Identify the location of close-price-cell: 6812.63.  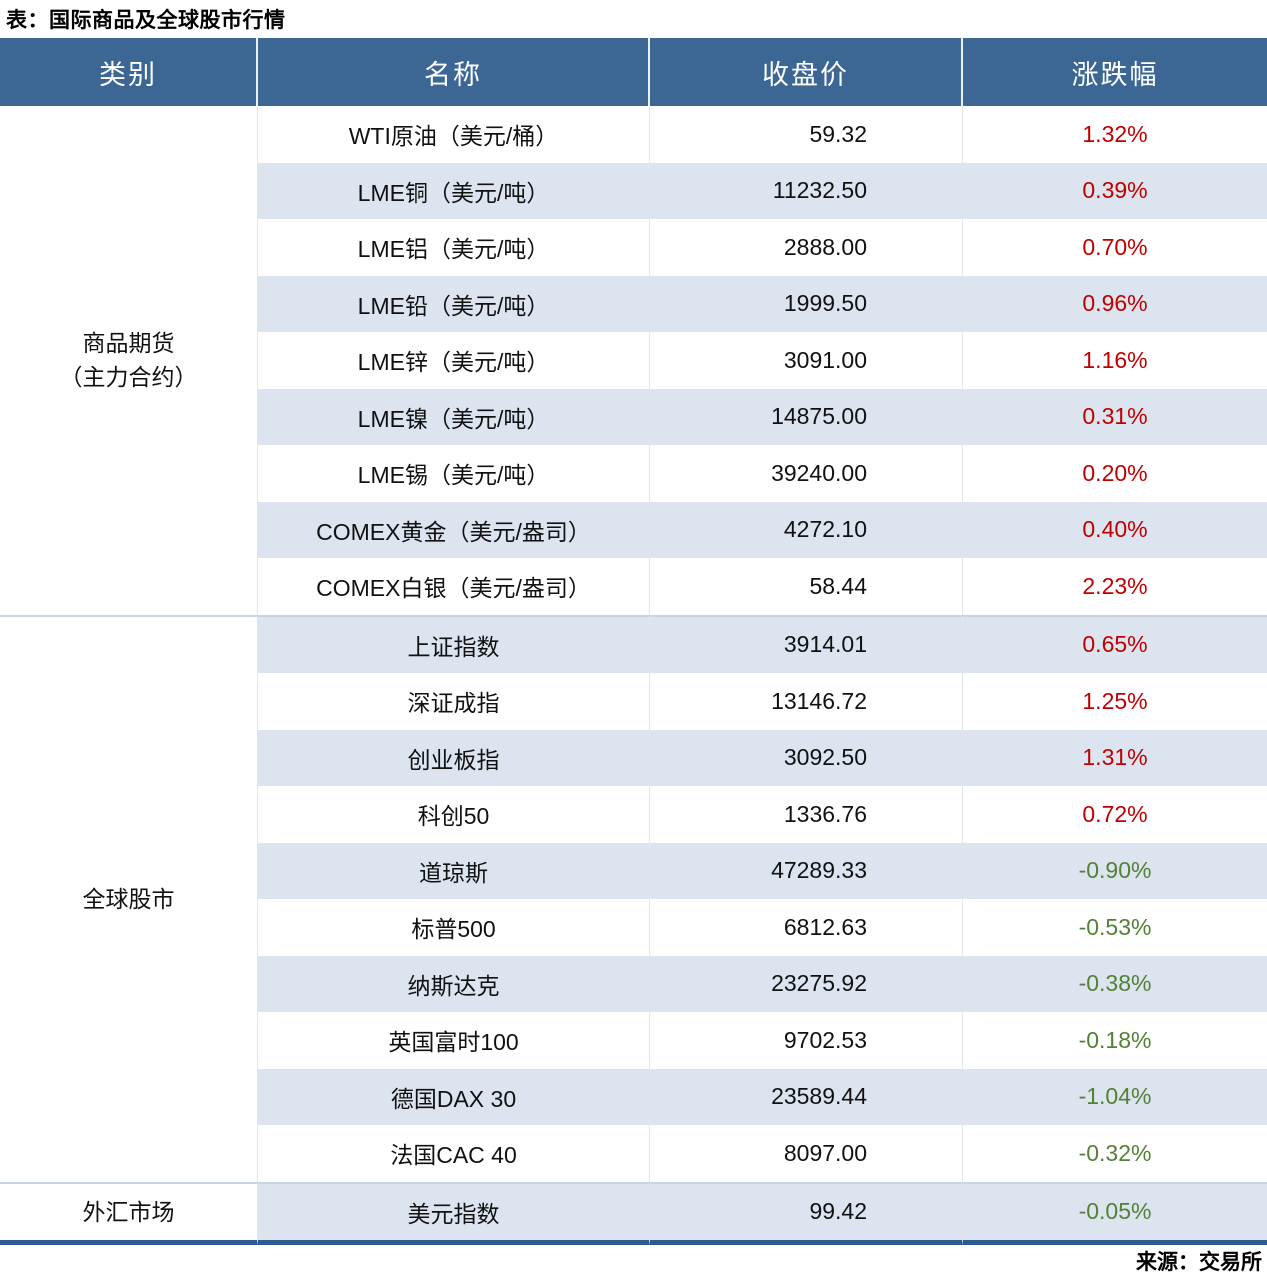
(806, 927).